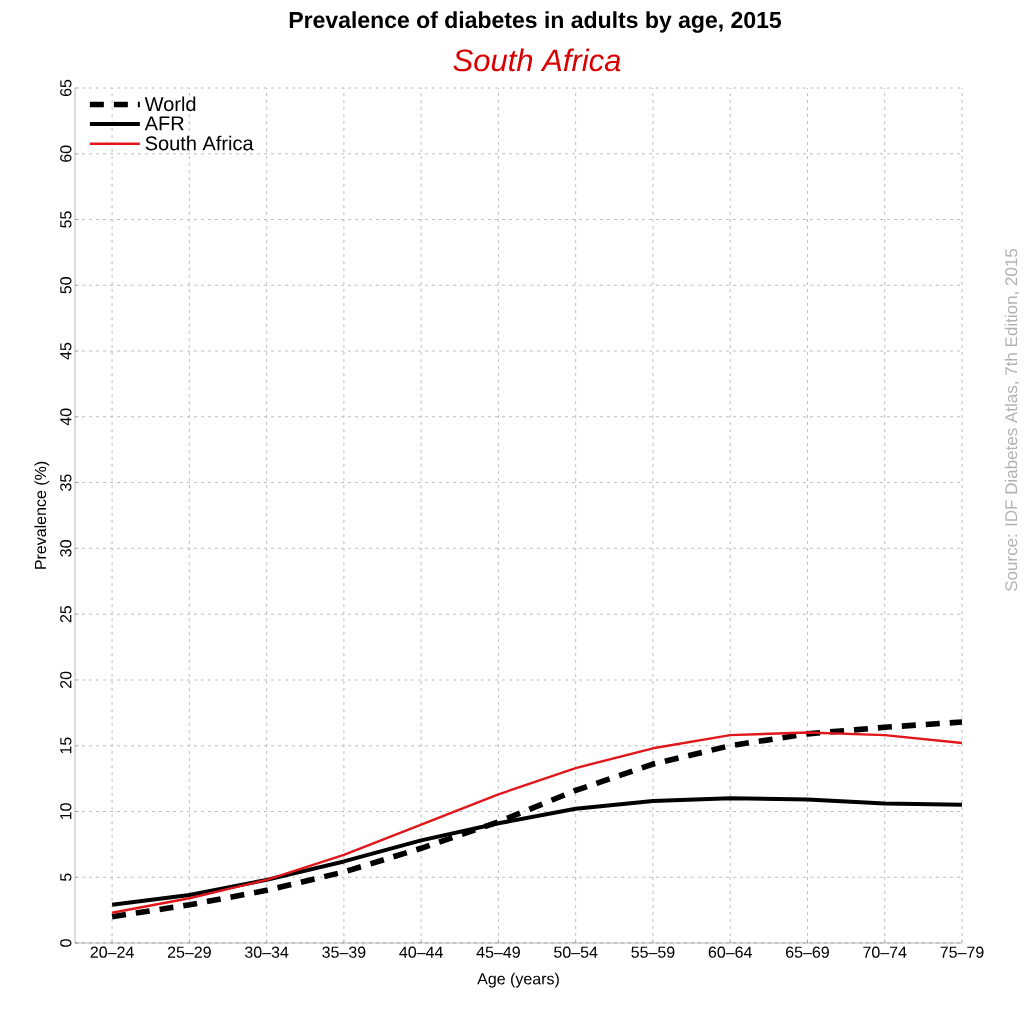  I want to click on legend-label: AFR, so click(164, 123).